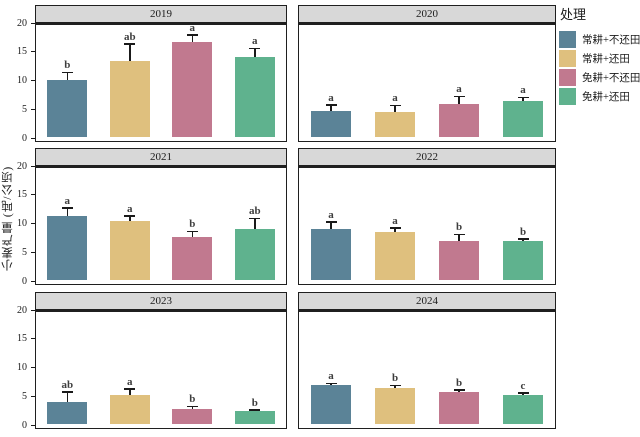 The height and width of the screenshot is (437, 640). Describe the element at coordinates (17, 81) in the screenshot. I see `y-axis-ticks-row1: 0 5 10 15 20` at that location.